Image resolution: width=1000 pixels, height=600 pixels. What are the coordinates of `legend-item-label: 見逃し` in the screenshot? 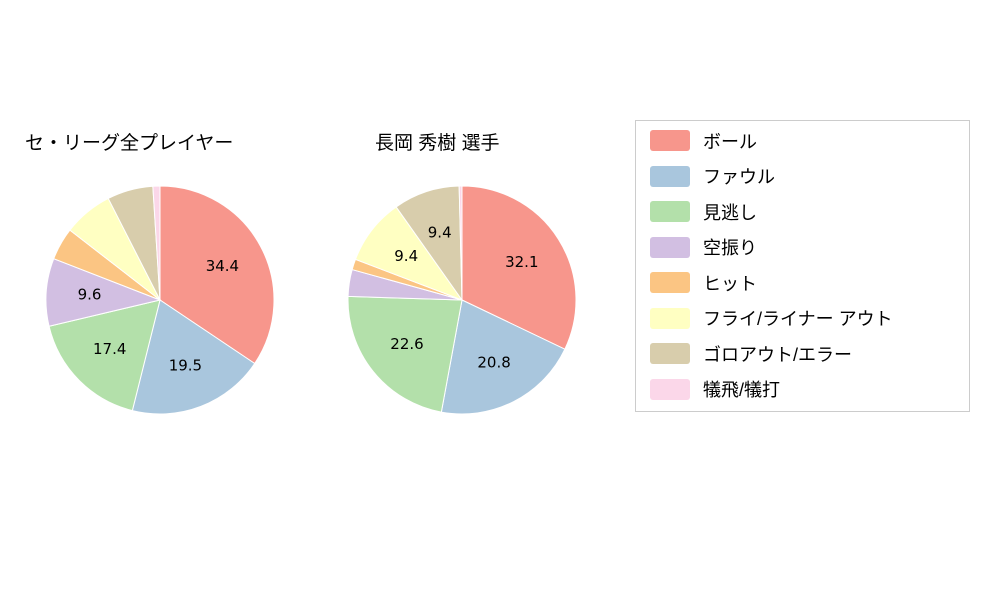 It's located at (730, 212).